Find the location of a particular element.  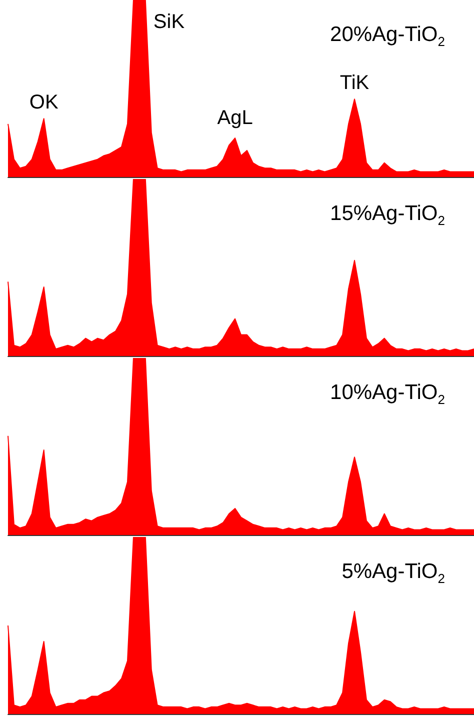

annotation: AgL is located at coordinates (235, 118).